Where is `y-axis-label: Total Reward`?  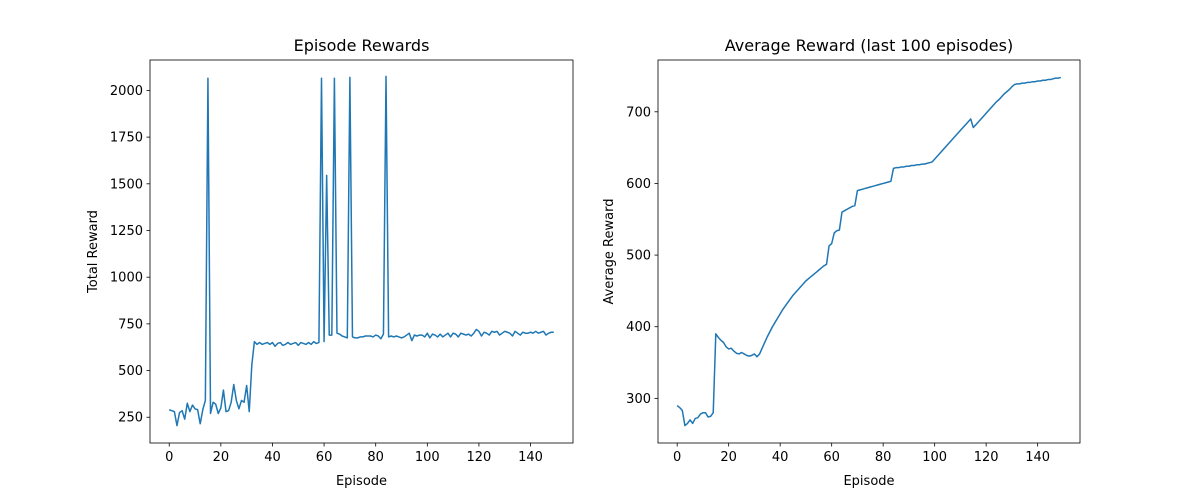 y-axis-label: Total Reward is located at coordinates (93, 252).